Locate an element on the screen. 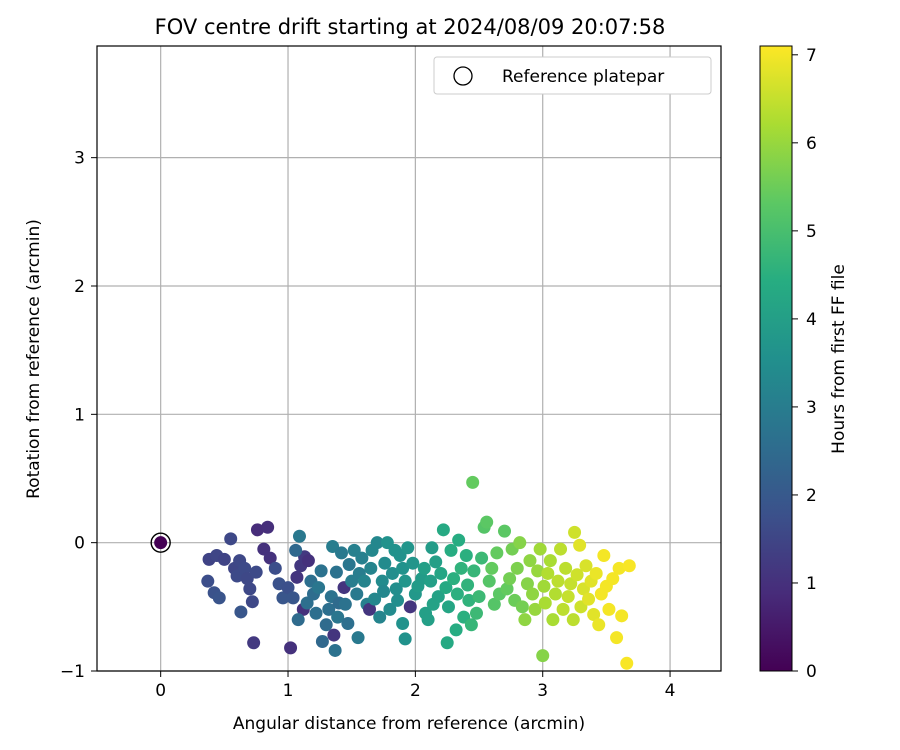  legend-entry-reference: Reference platepar is located at coordinates (583, 77).